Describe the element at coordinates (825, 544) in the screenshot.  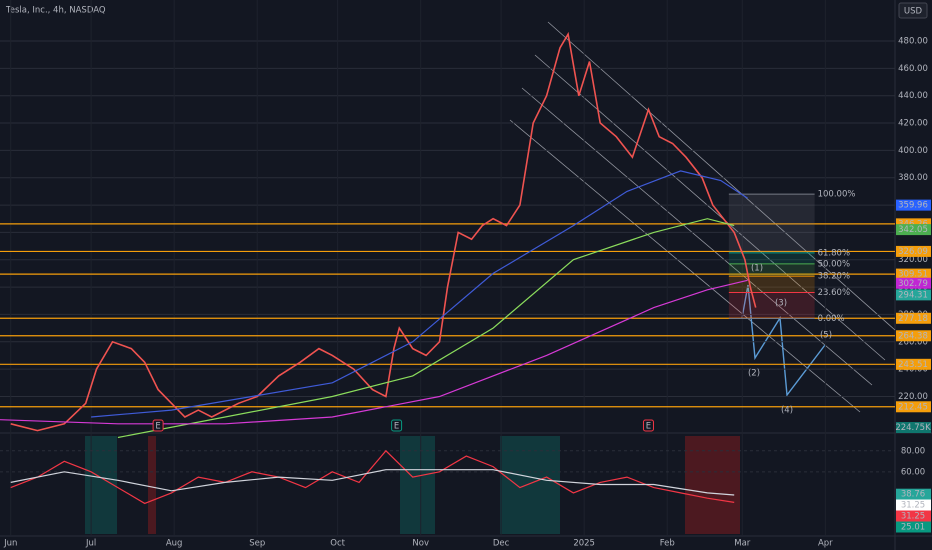
I see `x-tick-label: Apr` at that location.